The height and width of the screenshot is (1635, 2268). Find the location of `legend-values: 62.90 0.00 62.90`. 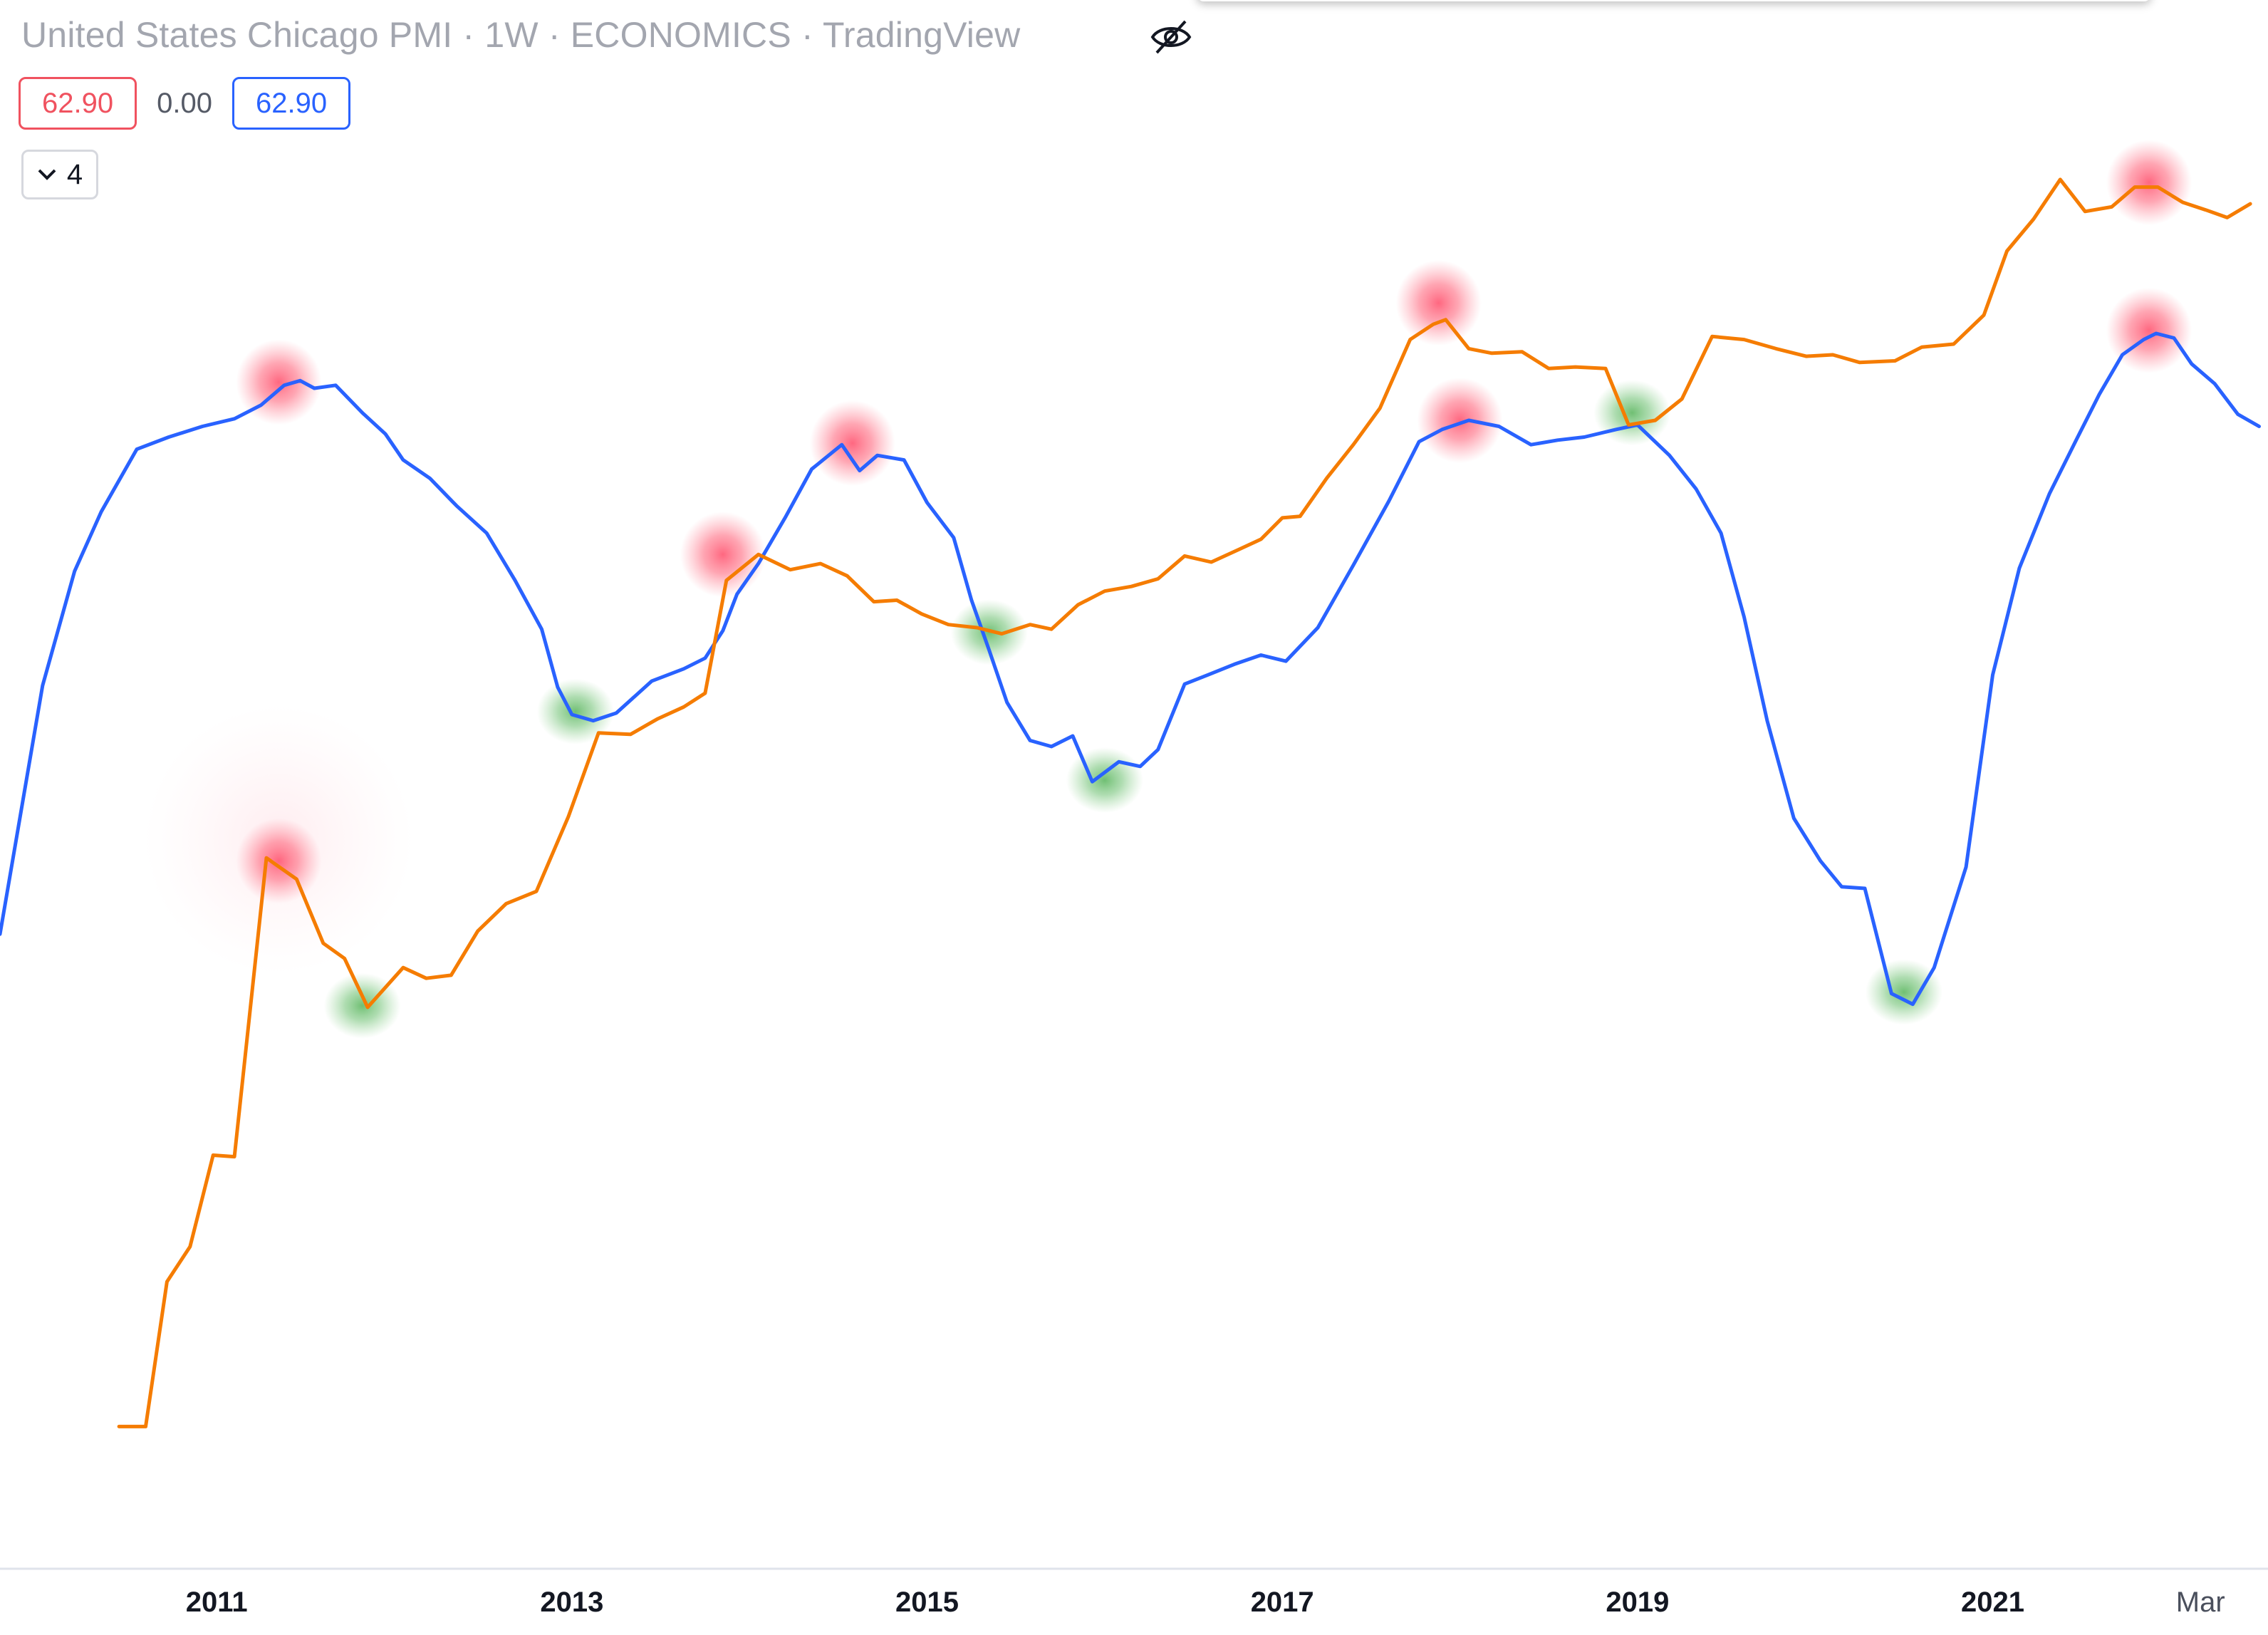

legend-values: 62.90 0.00 62.90 is located at coordinates (185, 103).